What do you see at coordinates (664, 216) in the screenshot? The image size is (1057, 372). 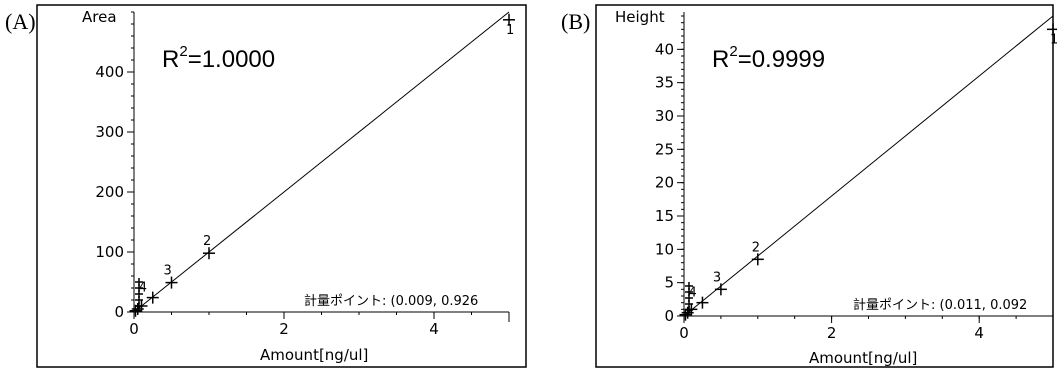 I see `y-tick-label: 15` at bounding box center [664, 216].